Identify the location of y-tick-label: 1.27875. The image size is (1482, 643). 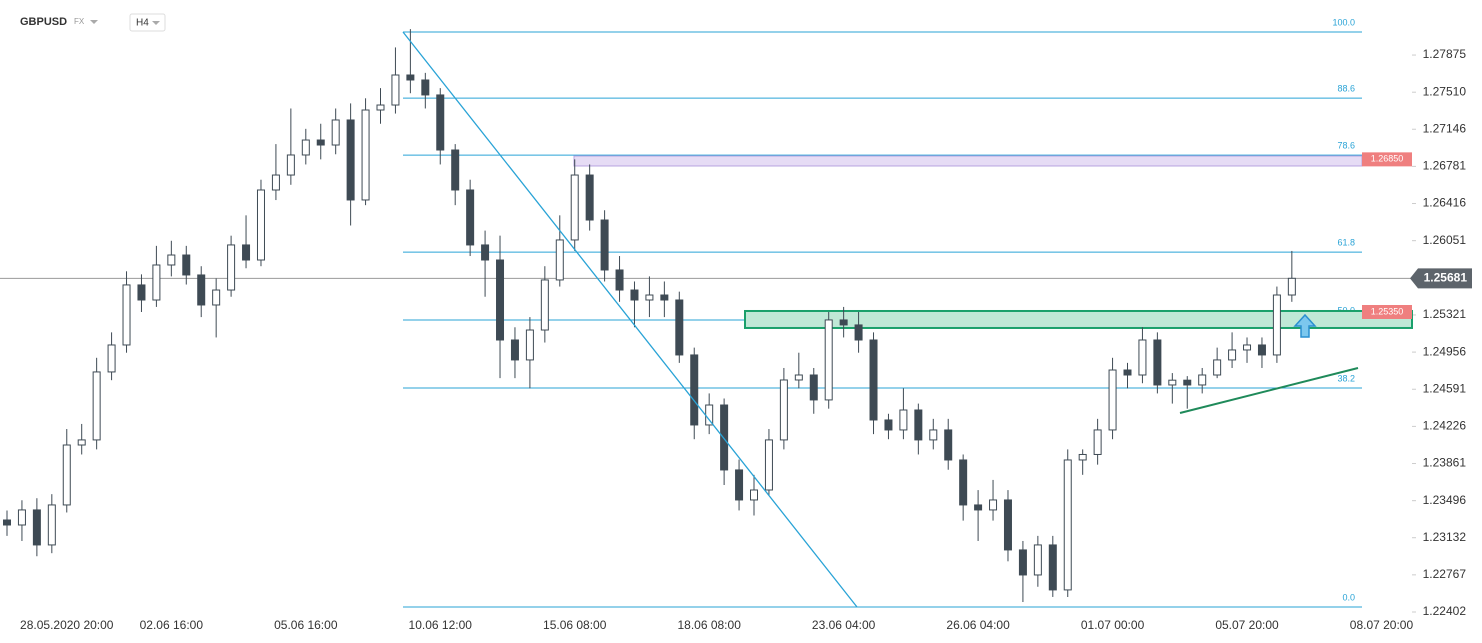
(1445, 54).